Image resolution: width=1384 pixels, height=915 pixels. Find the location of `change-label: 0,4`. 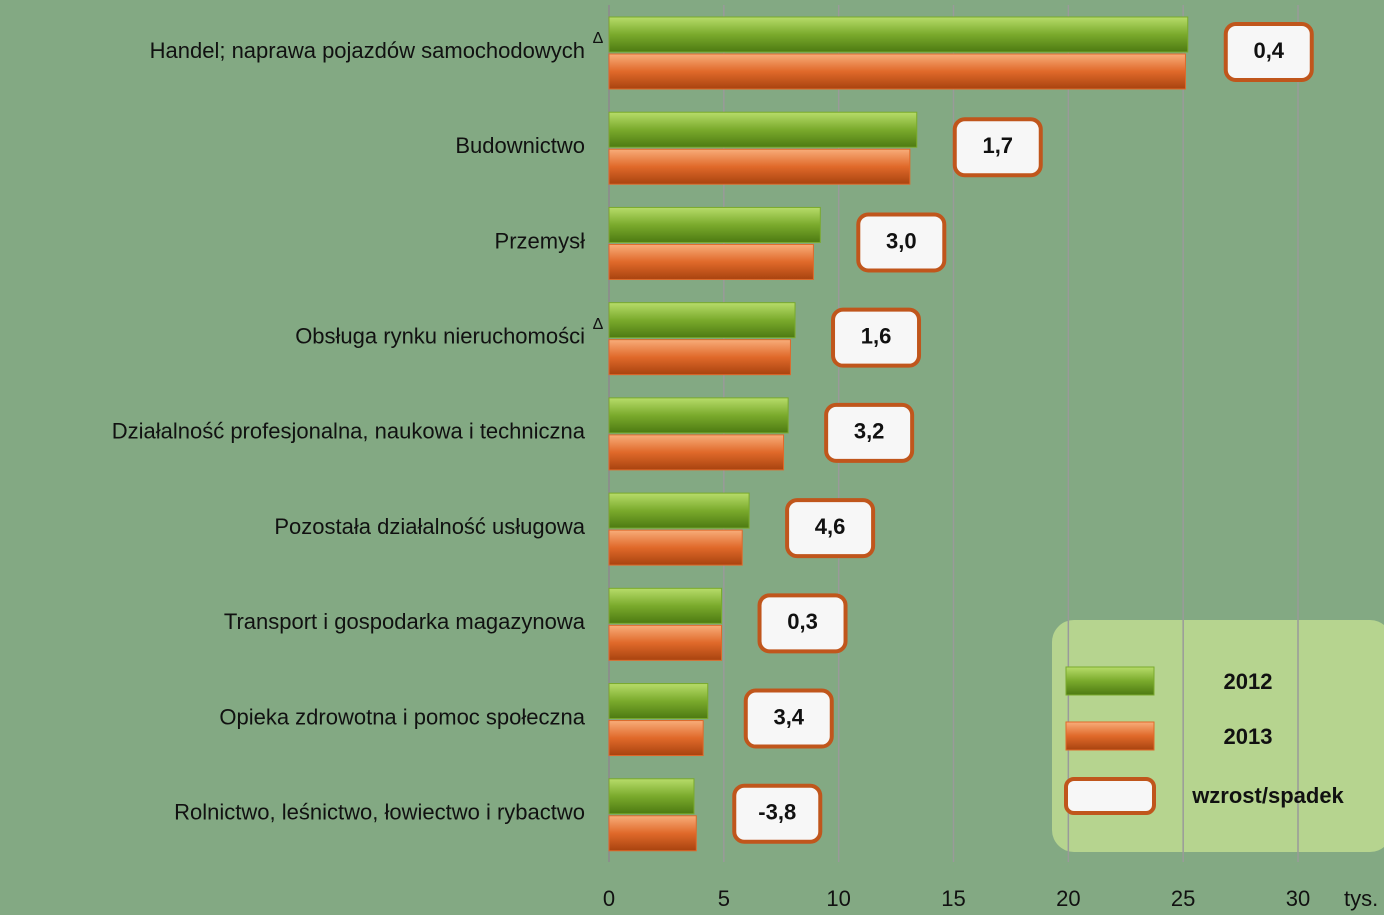

change-label: 0,4 is located at coordinates (1268, 50).